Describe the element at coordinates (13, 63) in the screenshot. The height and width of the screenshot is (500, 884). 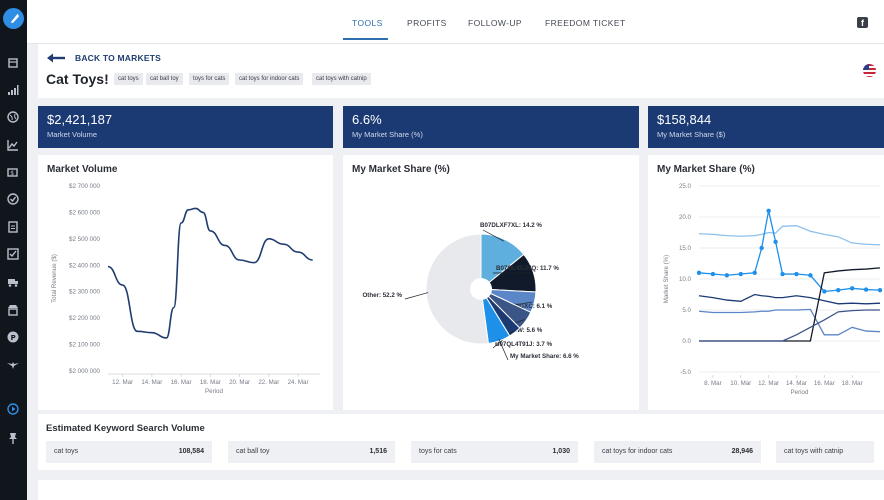
I see `box-icon` at that location.